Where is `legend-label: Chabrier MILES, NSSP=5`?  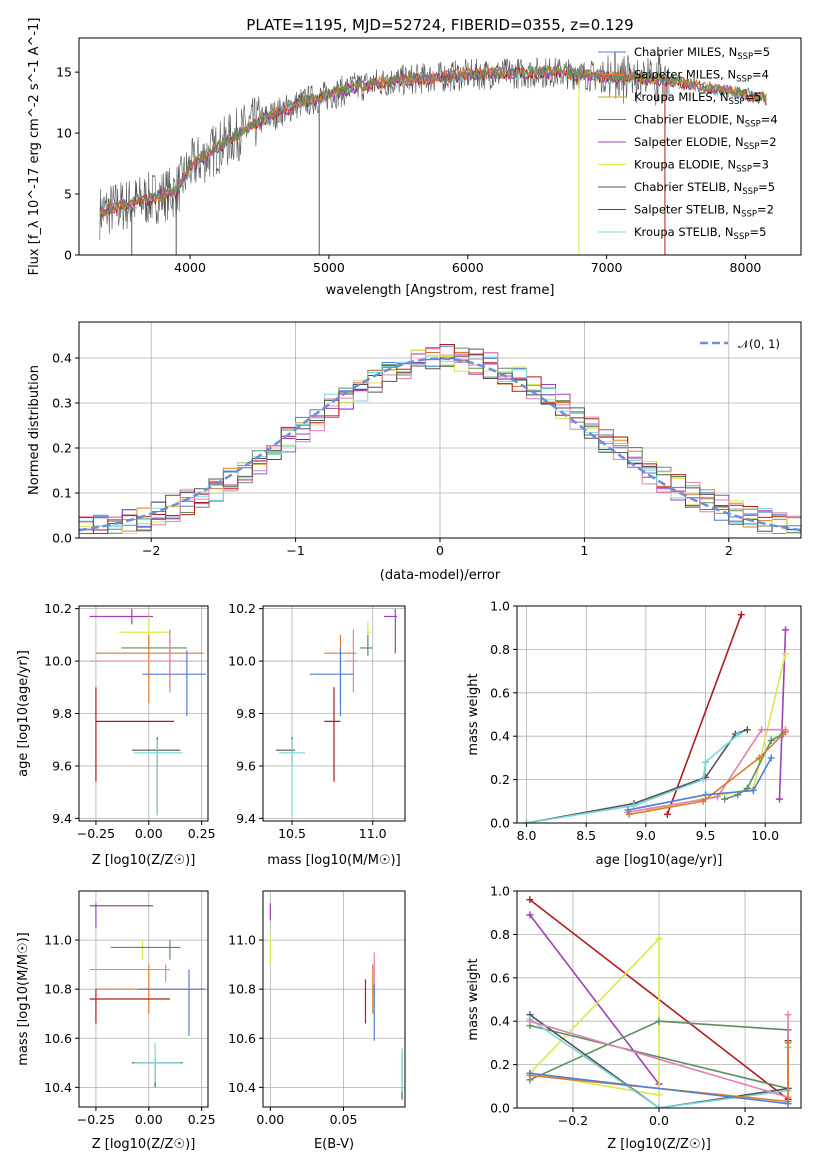
legend-label: Chabrier MILES, NSSP=5 is located at coordinates (702, 53).